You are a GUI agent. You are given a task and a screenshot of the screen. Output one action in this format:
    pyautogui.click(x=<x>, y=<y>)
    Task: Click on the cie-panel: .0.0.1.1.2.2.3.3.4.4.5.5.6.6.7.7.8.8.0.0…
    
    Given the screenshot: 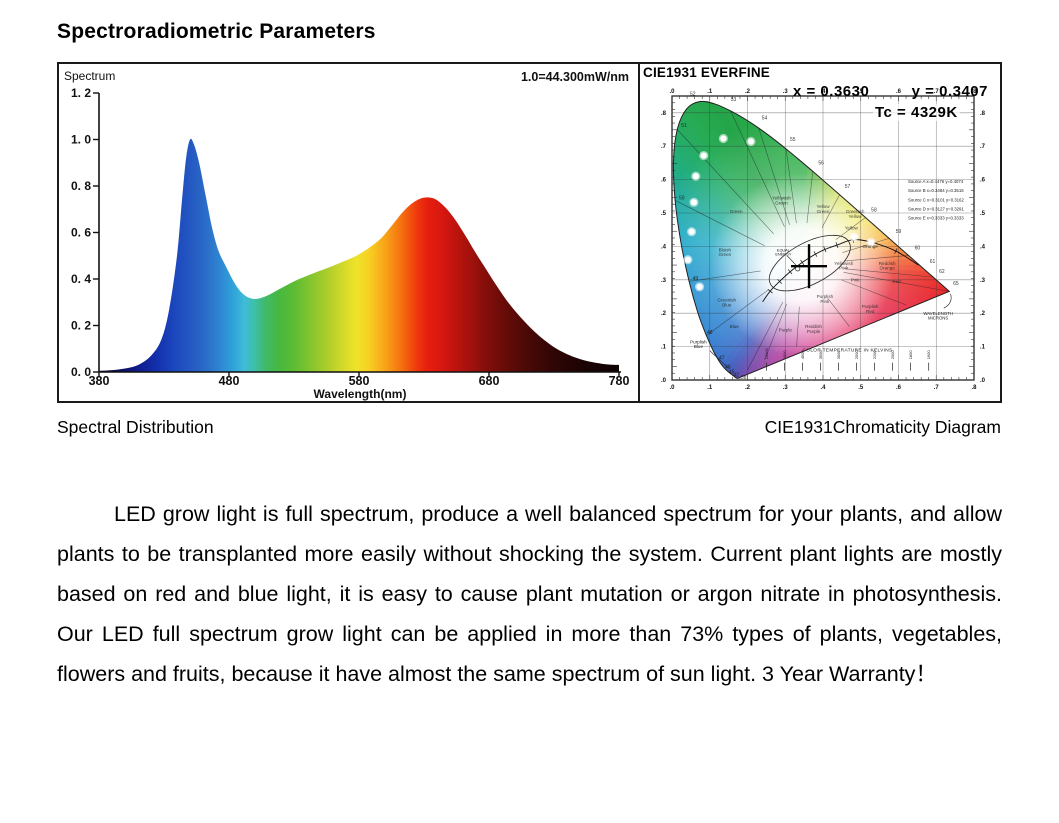 What is the action you would take?
    pyautogui.click(x=820, y=232)
    